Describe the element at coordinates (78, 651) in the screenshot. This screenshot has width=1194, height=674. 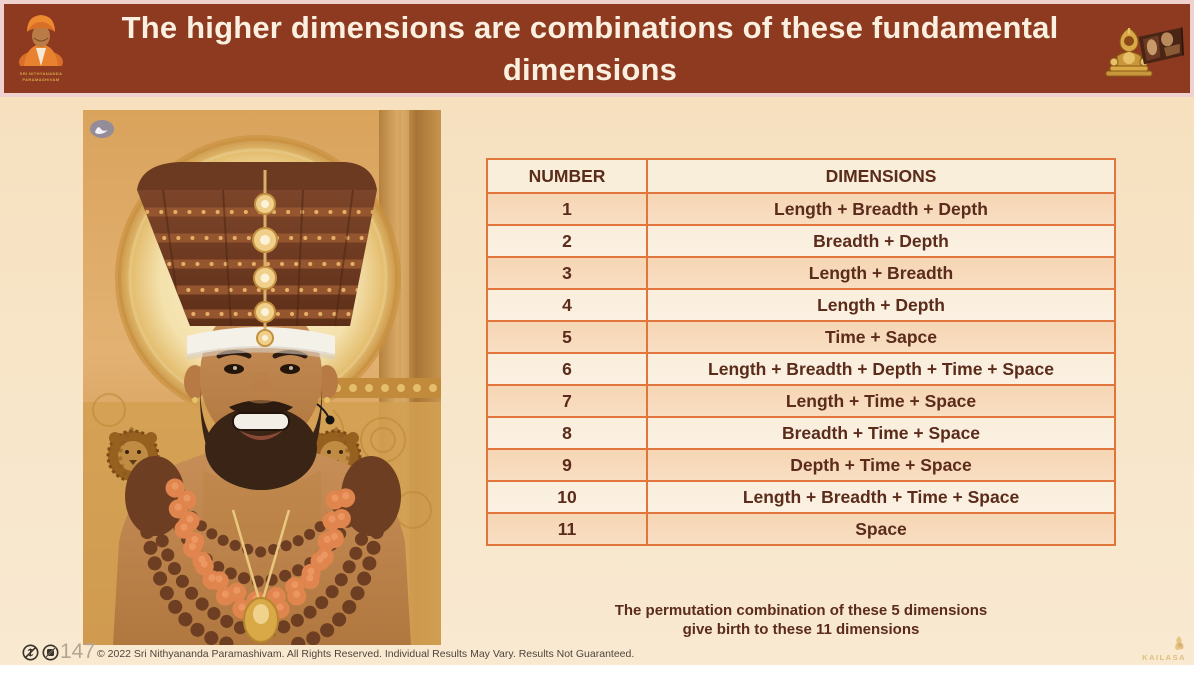
I see `page-number: 147` at that location.